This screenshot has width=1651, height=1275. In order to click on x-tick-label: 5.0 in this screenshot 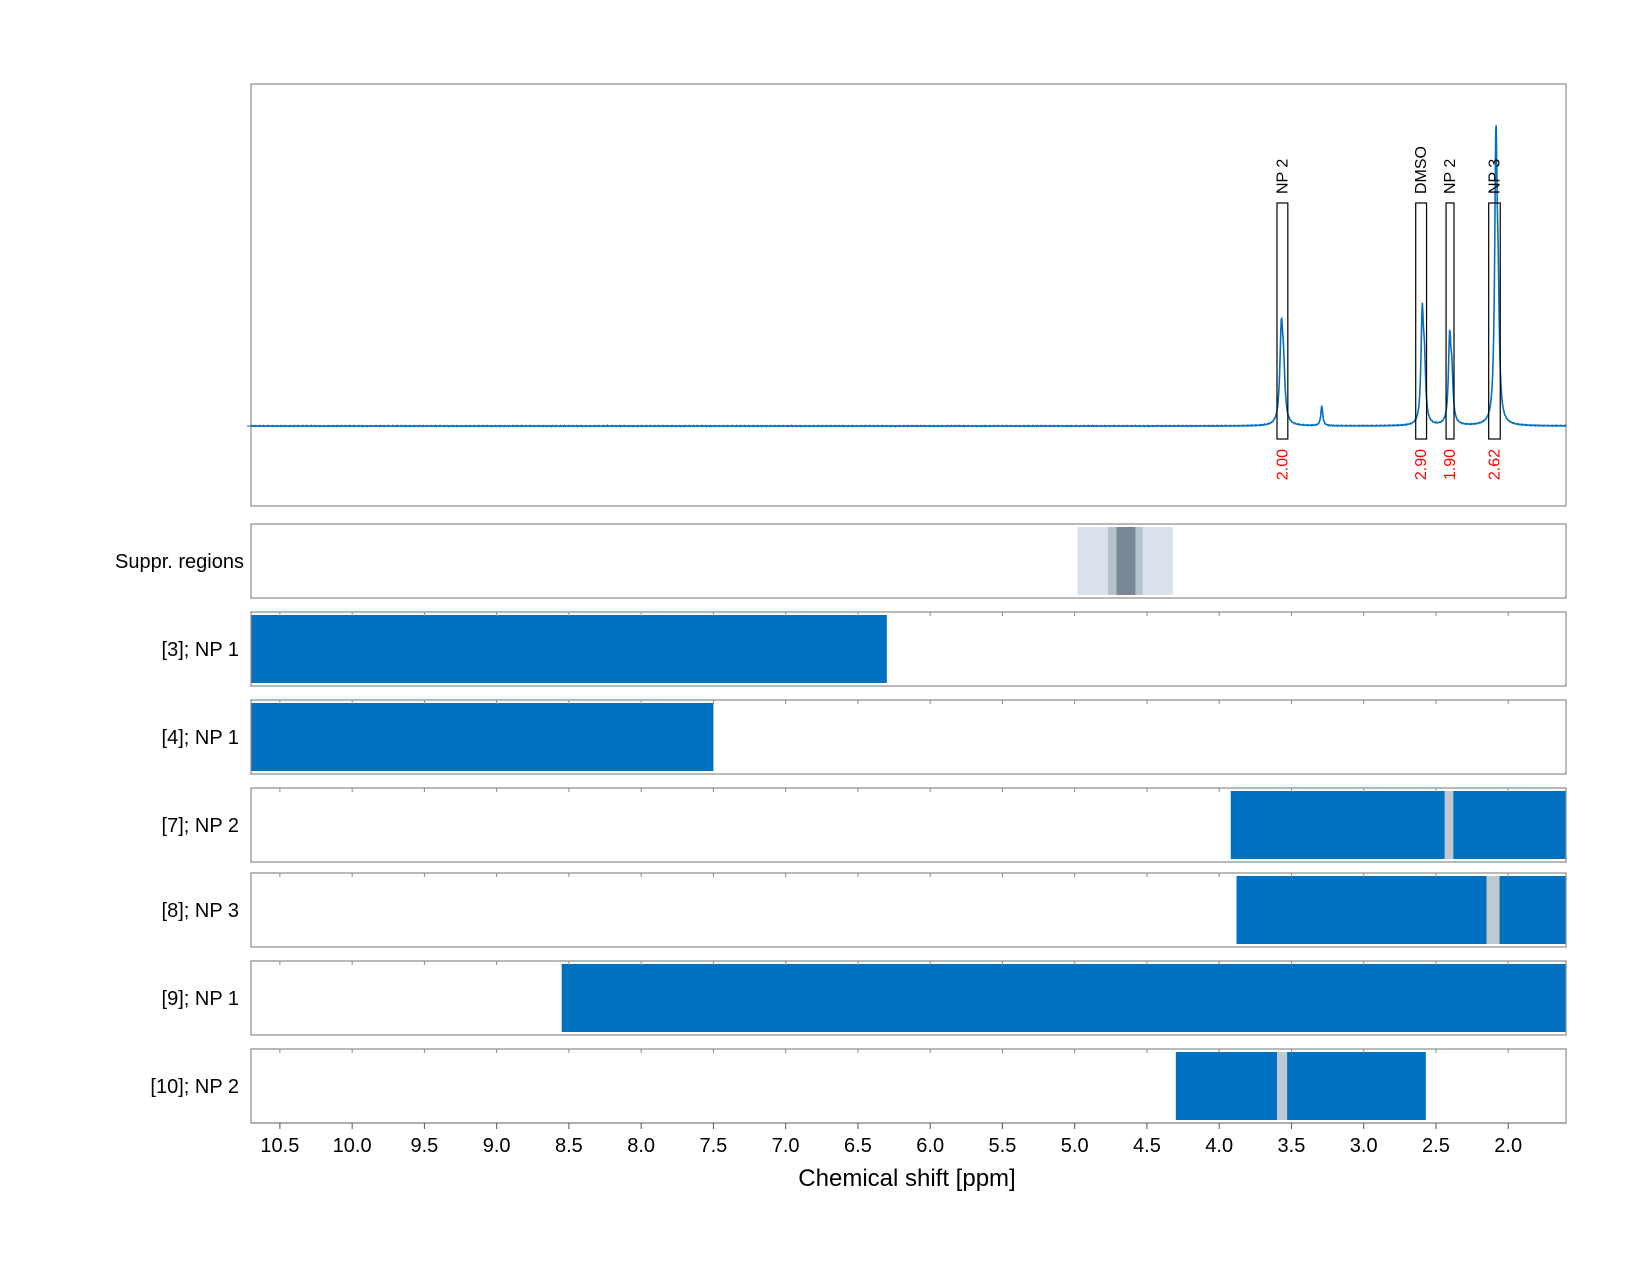, I will do `click(1075, 1146)`.